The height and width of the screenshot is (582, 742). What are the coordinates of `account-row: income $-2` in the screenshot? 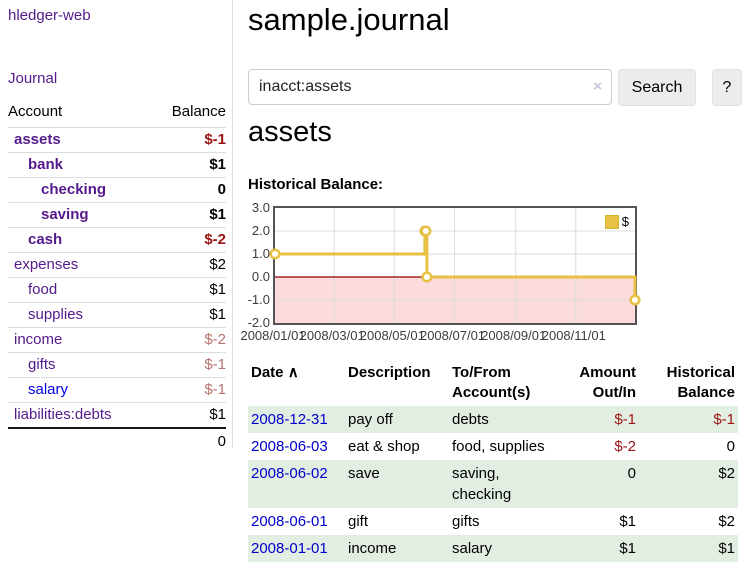 It's located at (117, 340).